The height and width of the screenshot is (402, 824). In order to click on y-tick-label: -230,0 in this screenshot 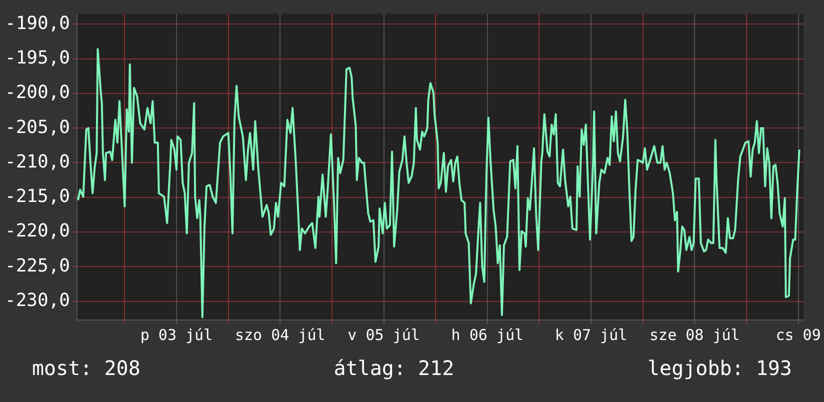, I will do `click(37, 300)`.